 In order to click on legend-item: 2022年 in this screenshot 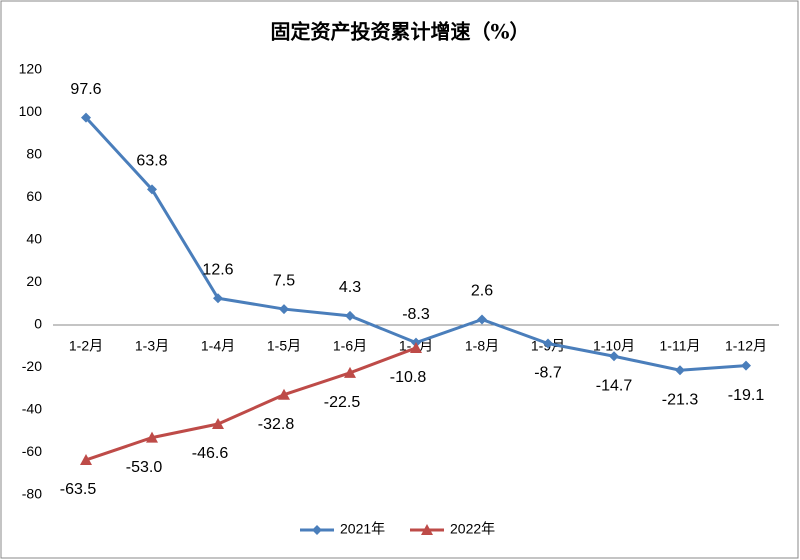, I will do `click(452, 529)`.